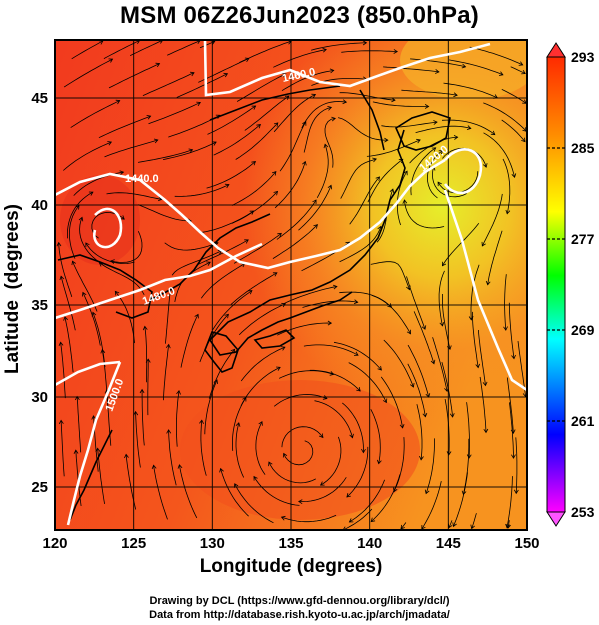  What do you see at coordinates (583, 239) in the screenshot?
I see `colorbar-tick-label: 277` at bounding box center [583, 239].